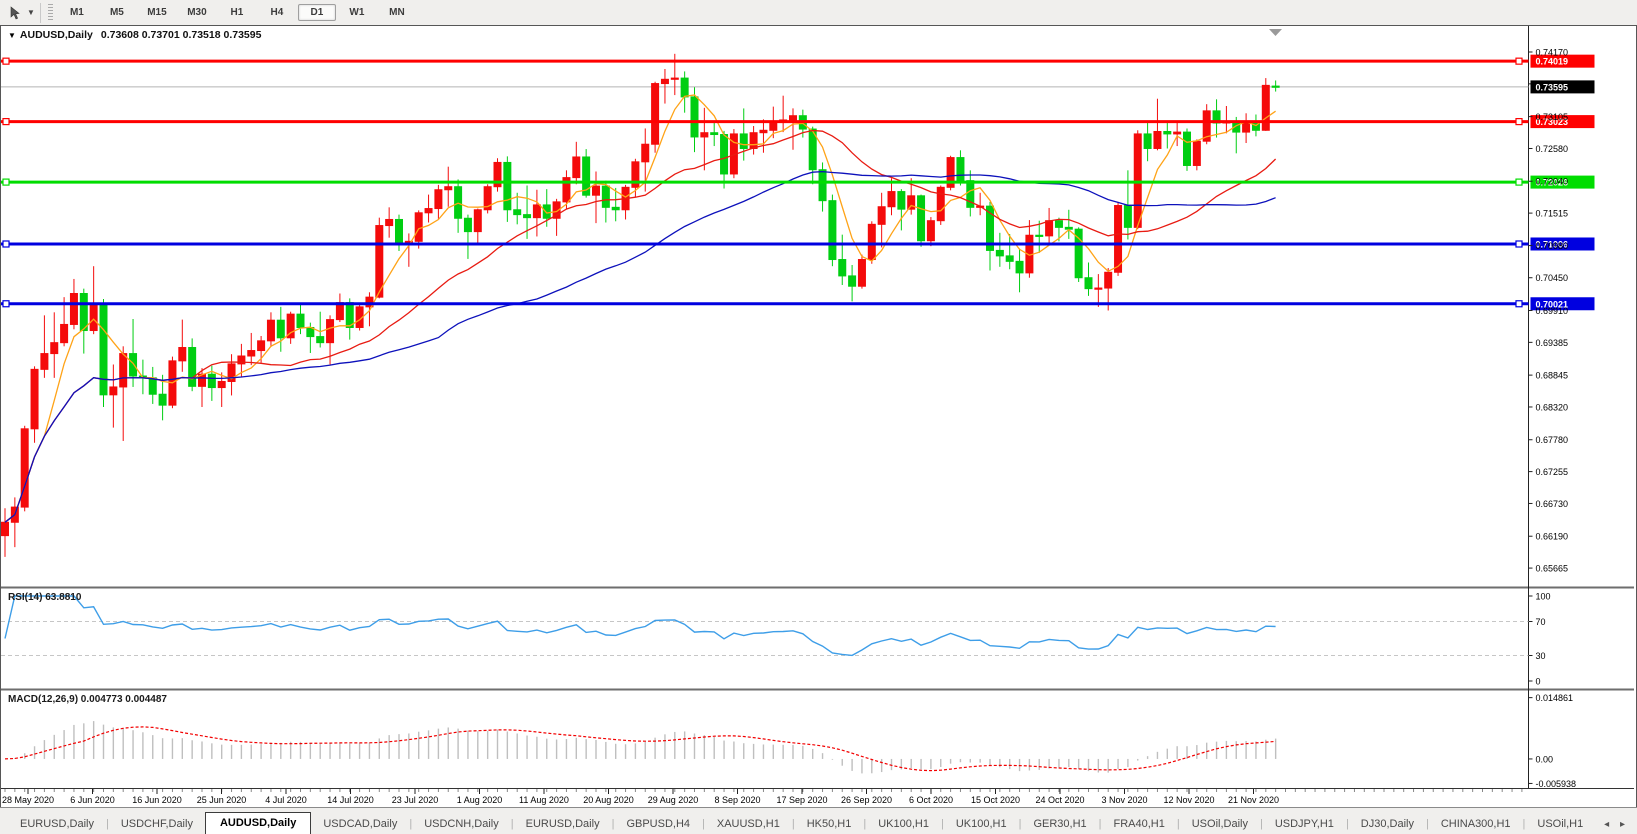 This screenshot has height=834, width=1637. What do you see at coordinates (1552, 244) in the screenshot?
I see `svg-text: 0.71006` at bounding box center [1552, 244].